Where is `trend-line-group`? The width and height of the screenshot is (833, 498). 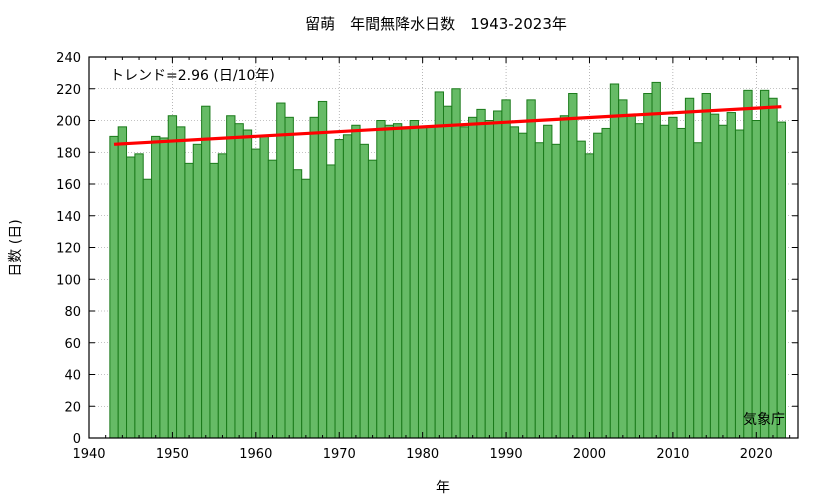
trend-line-group is located at coordinates (447, 125).